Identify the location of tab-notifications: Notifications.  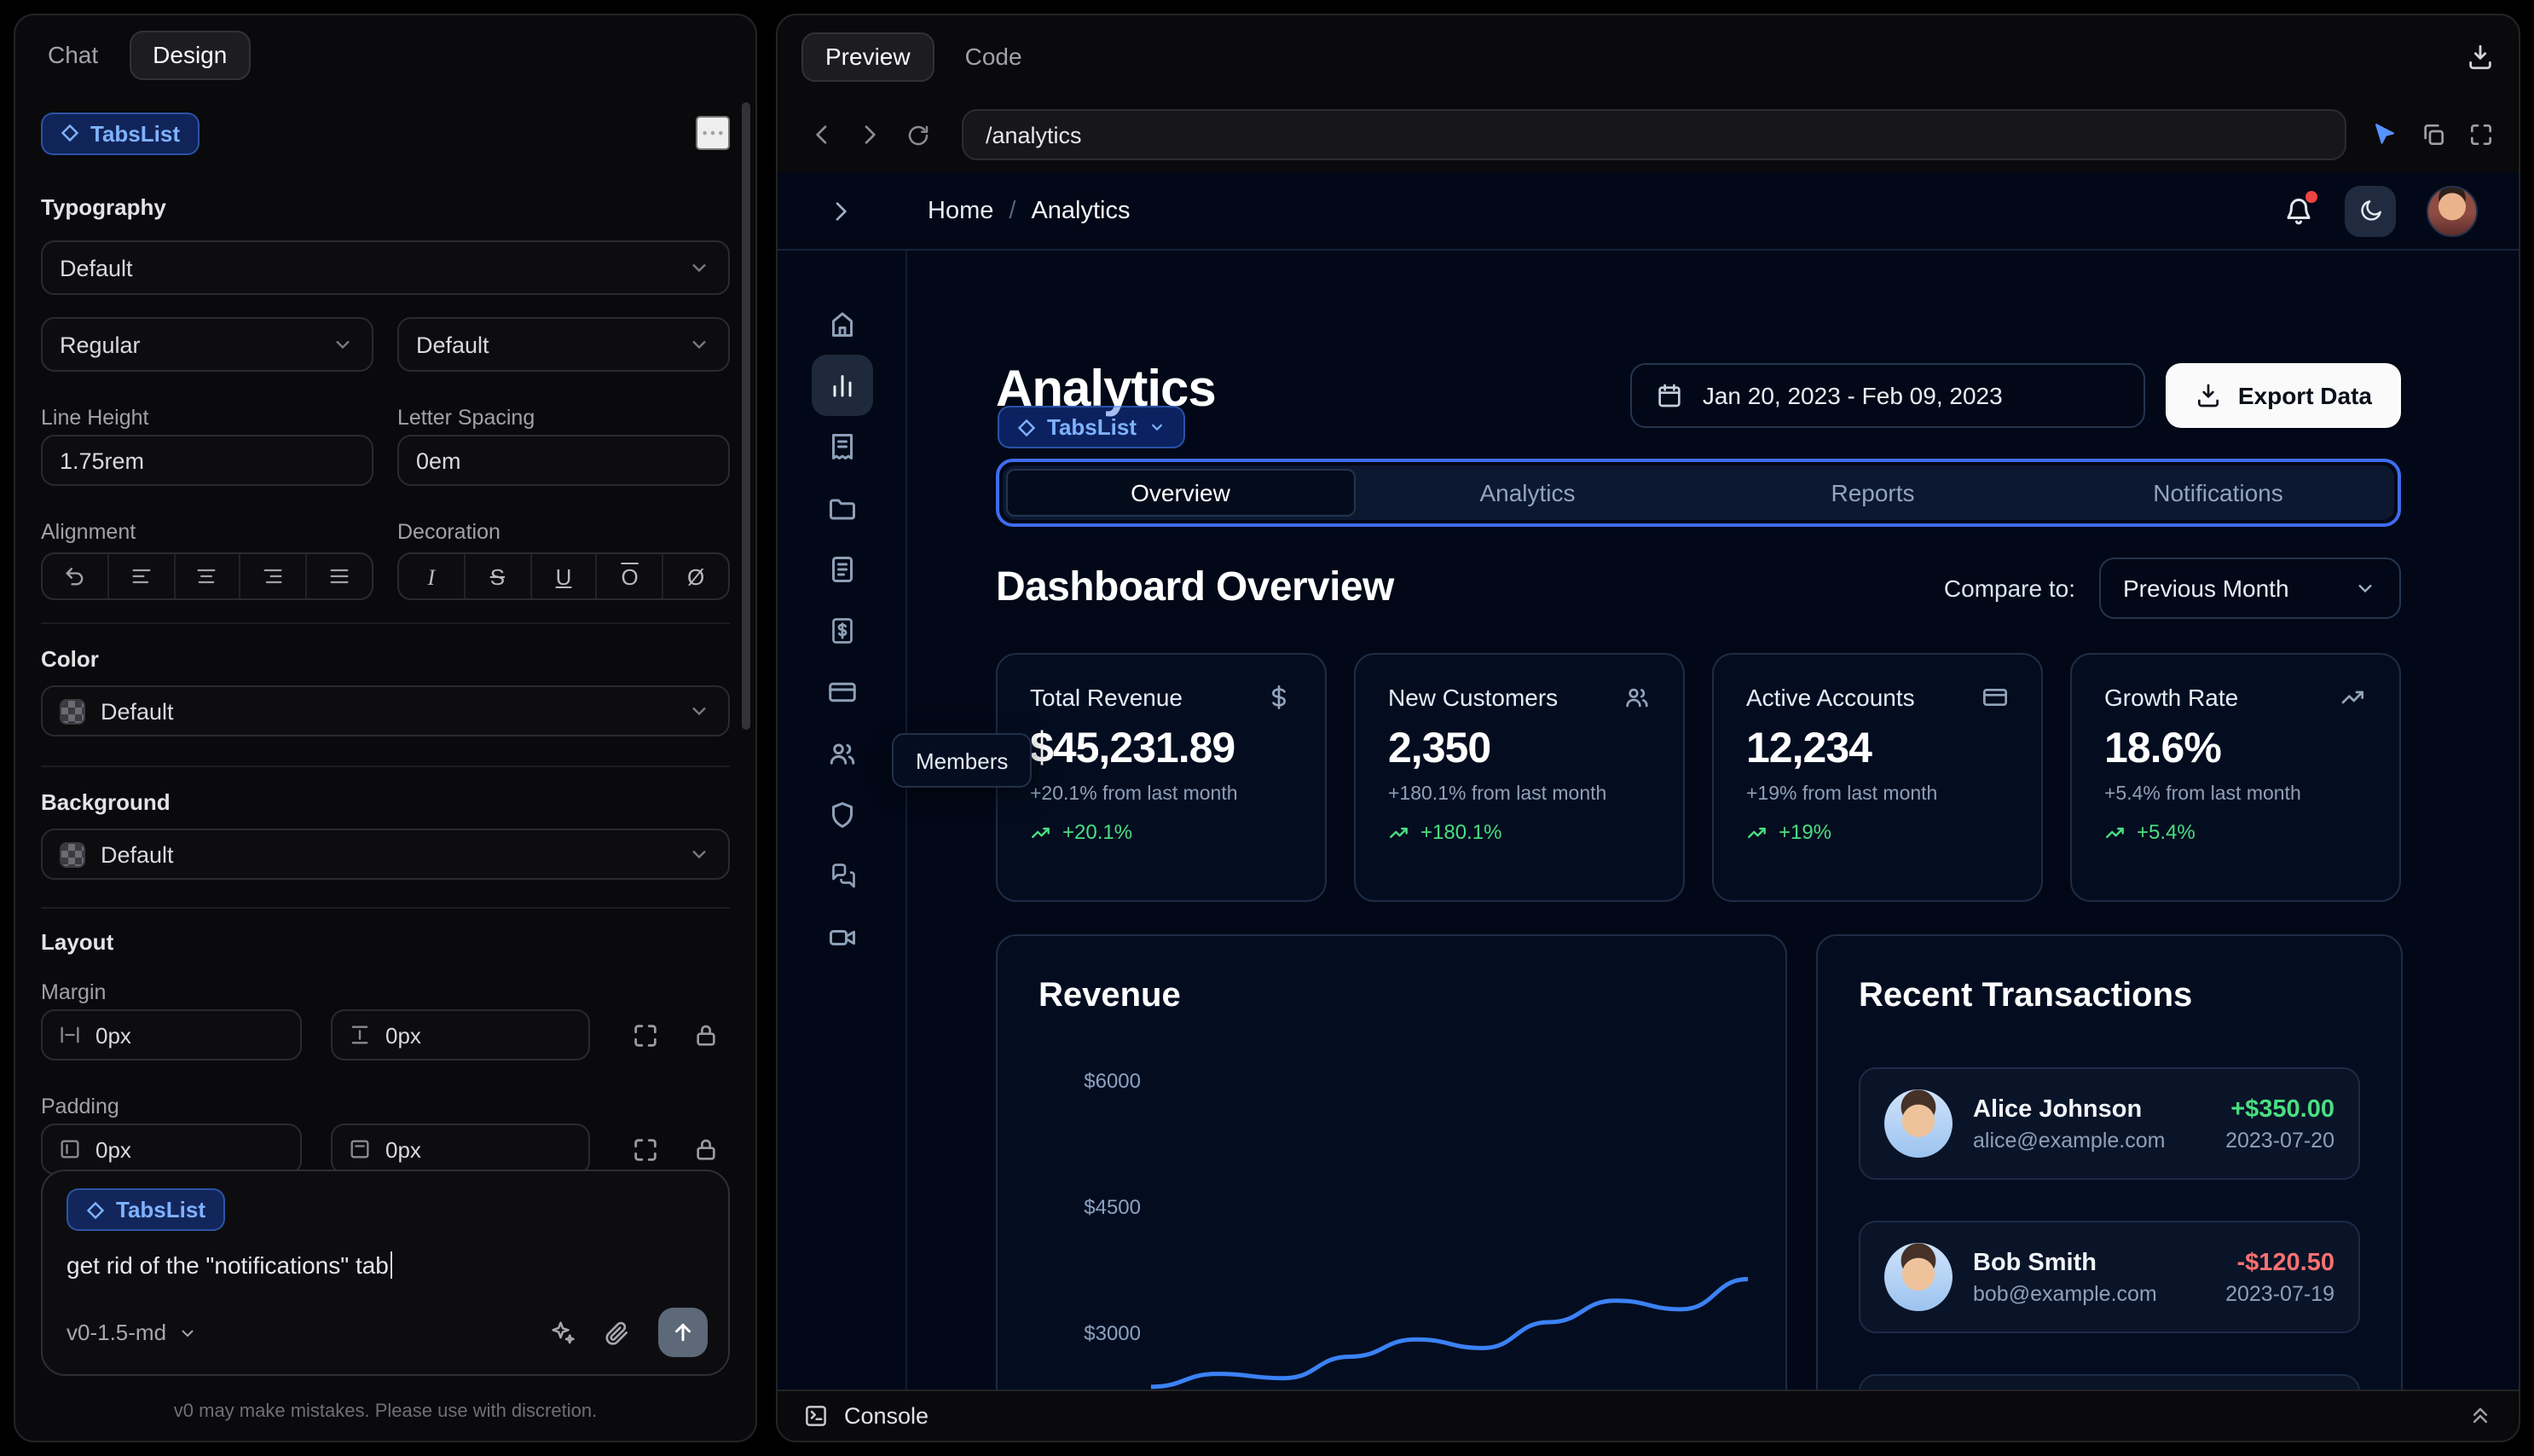
(2218, 492).